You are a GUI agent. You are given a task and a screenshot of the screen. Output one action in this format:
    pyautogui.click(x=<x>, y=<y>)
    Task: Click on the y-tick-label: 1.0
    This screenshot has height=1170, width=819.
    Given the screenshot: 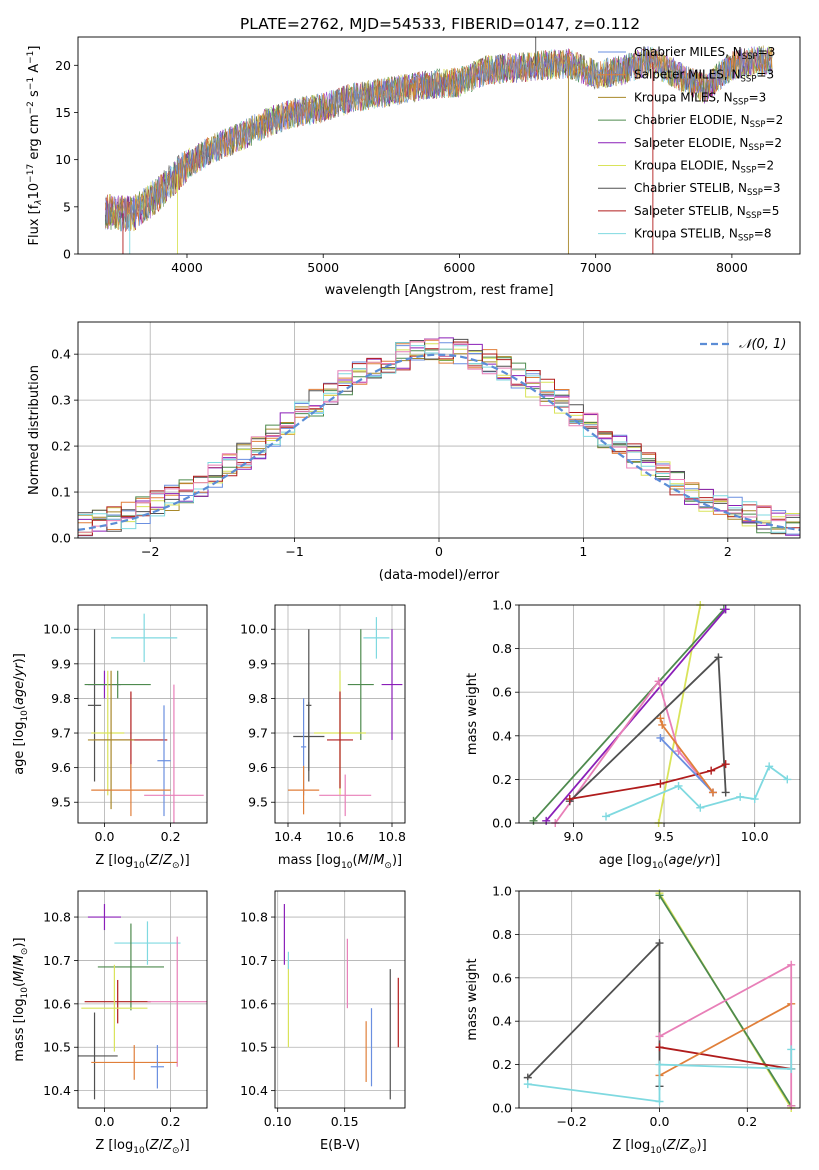 What is the action you would take?
    pyautogui.click(x=502, y=605)
    